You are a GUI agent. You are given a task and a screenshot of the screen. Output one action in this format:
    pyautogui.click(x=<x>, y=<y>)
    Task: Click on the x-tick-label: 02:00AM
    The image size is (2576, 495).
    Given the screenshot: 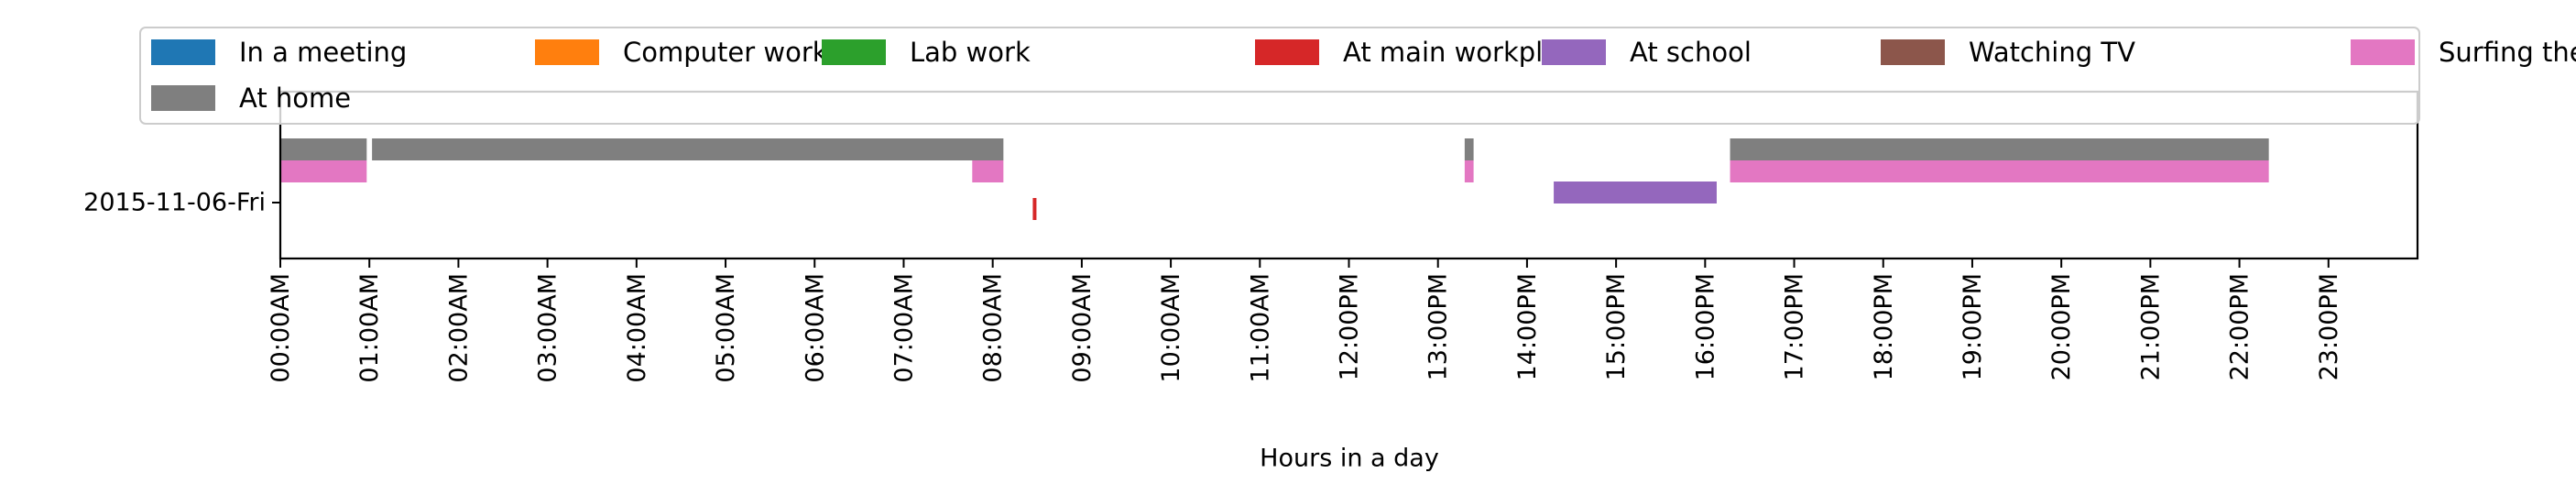 What is the action you would take?
    pyautogui.click(x=459, y=328)
    